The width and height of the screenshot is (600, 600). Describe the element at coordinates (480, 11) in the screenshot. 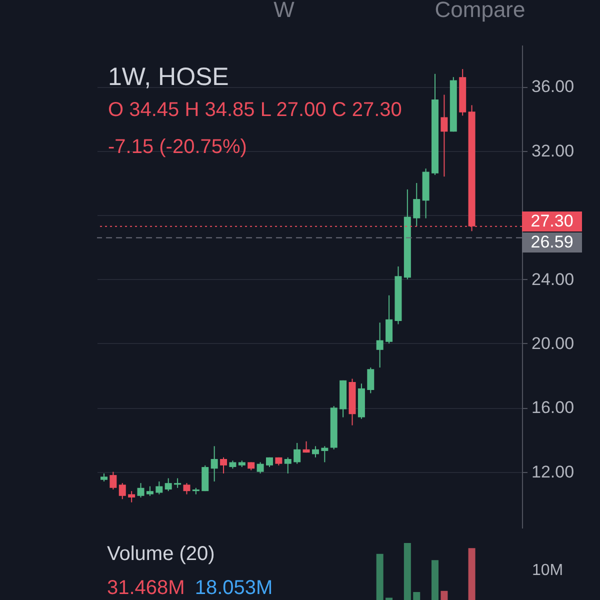

I see `text: Compare` at that location.